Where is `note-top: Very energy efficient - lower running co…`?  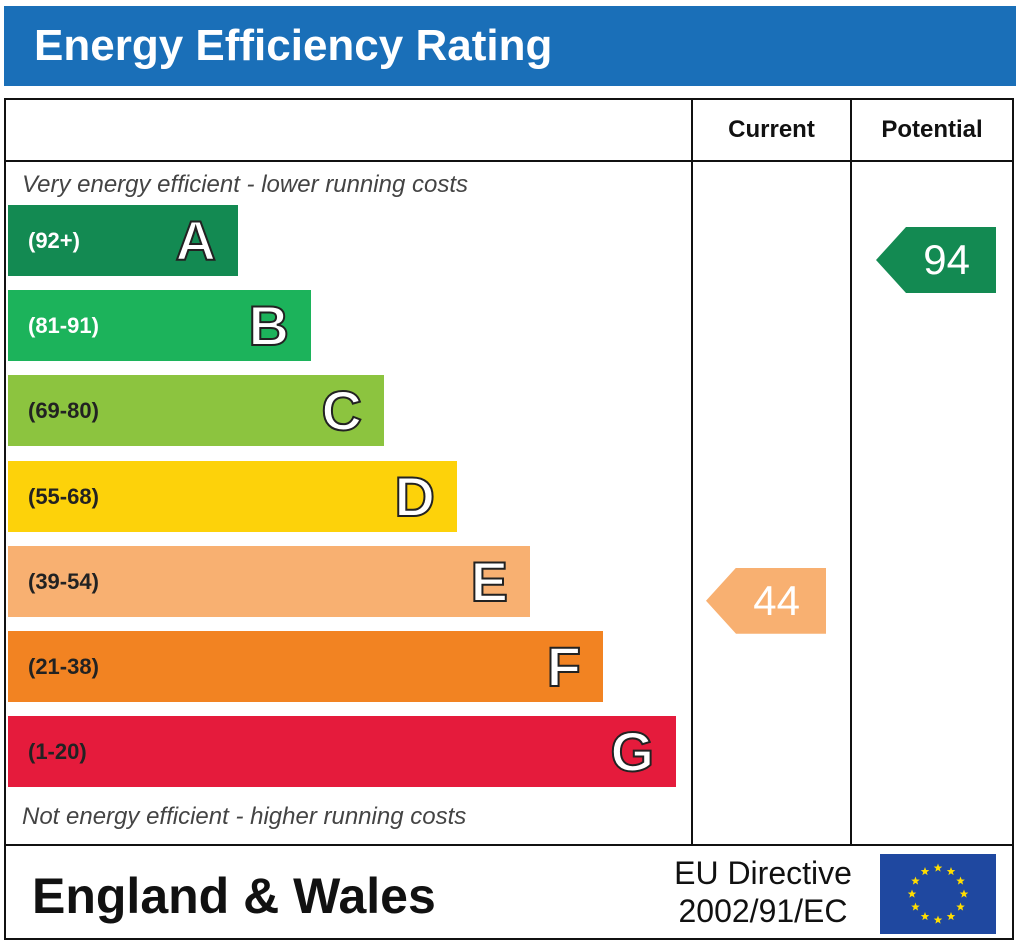 note-top: Very energy efficient - lower running co… is located at coordinates (245, 184).